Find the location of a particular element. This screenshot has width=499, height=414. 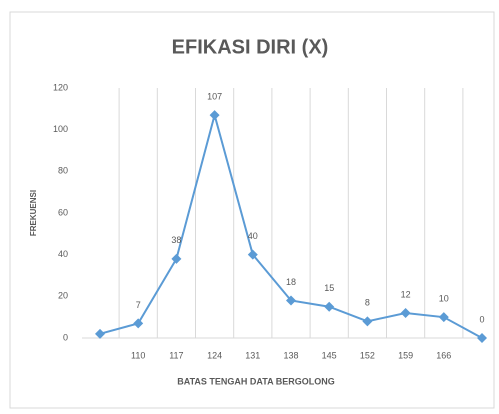

x-tick-label: 145 is located at coordinates (329, 355).